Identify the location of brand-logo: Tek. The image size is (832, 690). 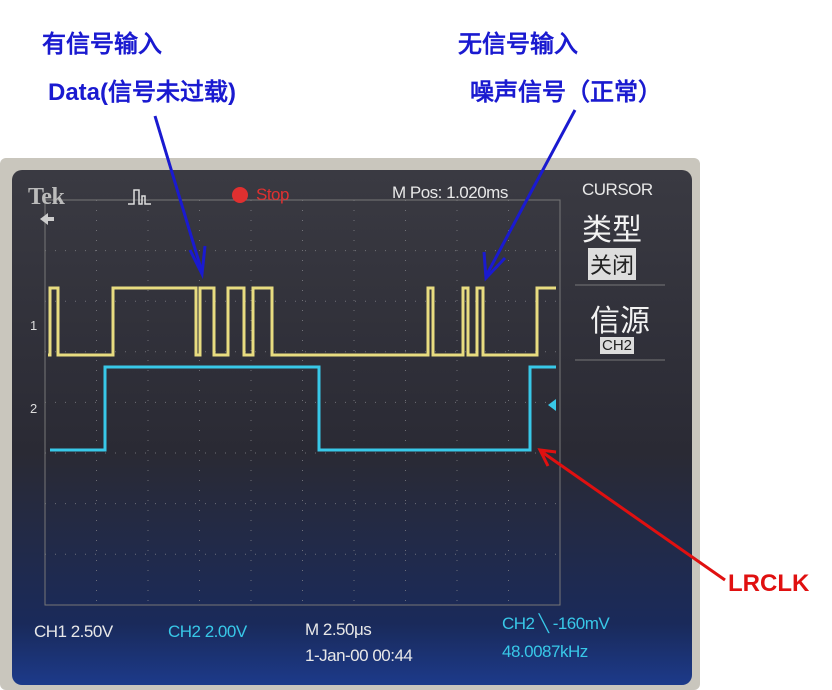
(46, 197).